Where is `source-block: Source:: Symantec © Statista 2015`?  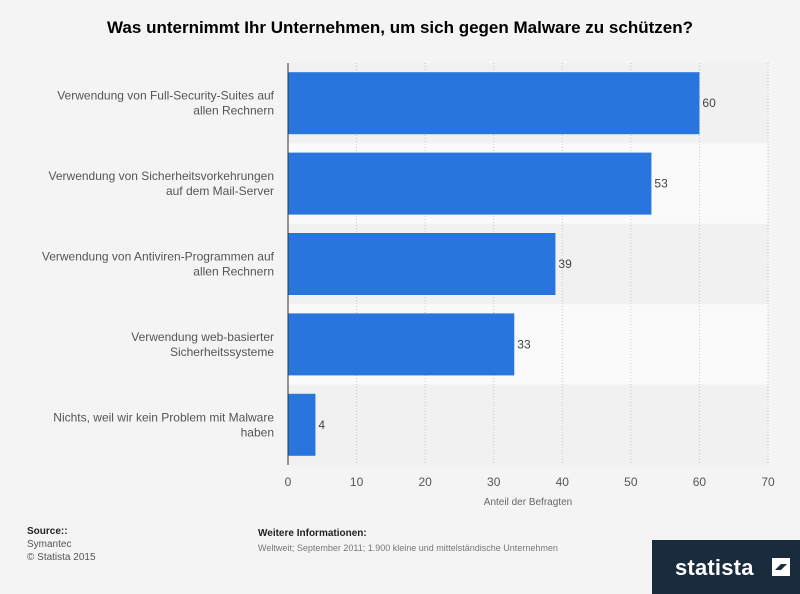 source-block: Source:: Symantec © Statista 2015 is located at coordinates (61, 544).